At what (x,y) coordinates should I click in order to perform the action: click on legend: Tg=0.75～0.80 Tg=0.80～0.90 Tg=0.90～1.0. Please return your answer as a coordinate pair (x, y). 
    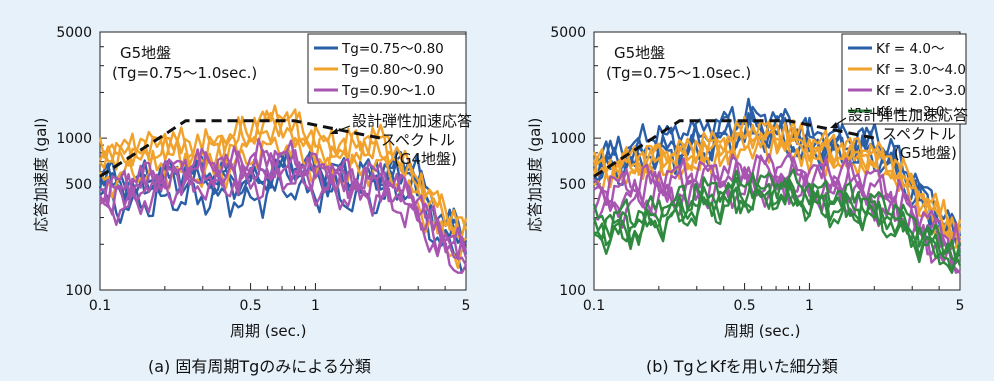
    Looking at the image, I should click on (387, 68).